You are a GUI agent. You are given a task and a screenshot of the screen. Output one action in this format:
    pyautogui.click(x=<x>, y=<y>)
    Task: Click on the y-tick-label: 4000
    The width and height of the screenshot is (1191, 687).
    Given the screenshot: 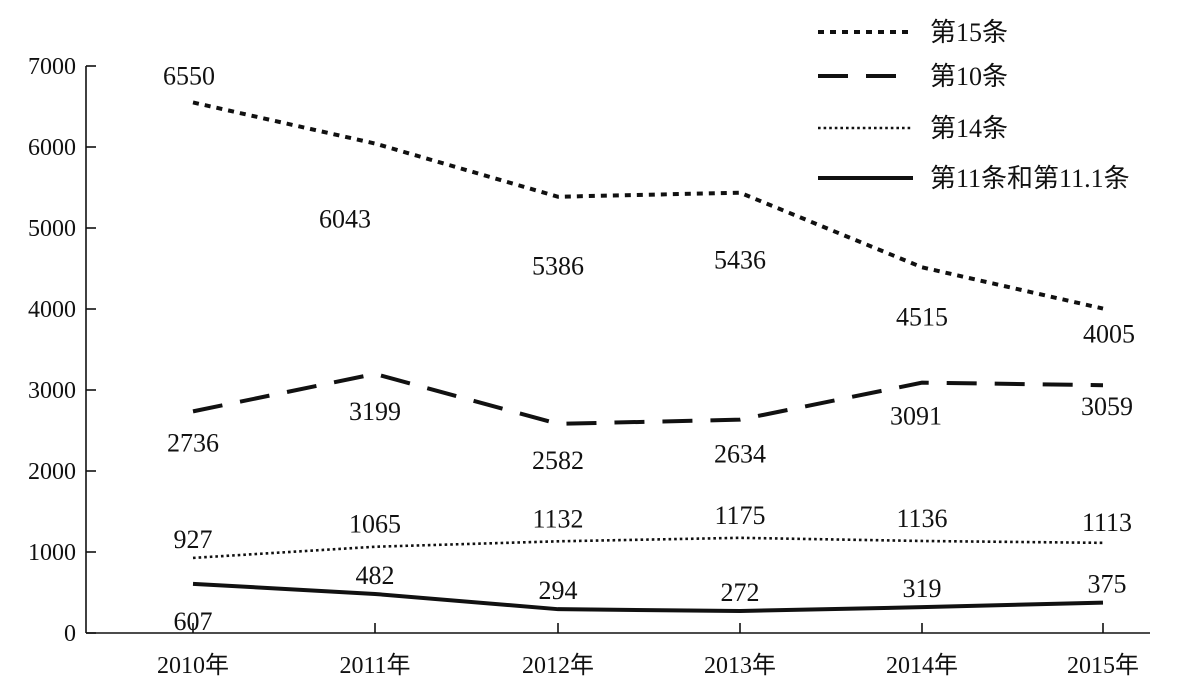 What is the action you would take?
    pyautogui.click(x=52, y=310)
    